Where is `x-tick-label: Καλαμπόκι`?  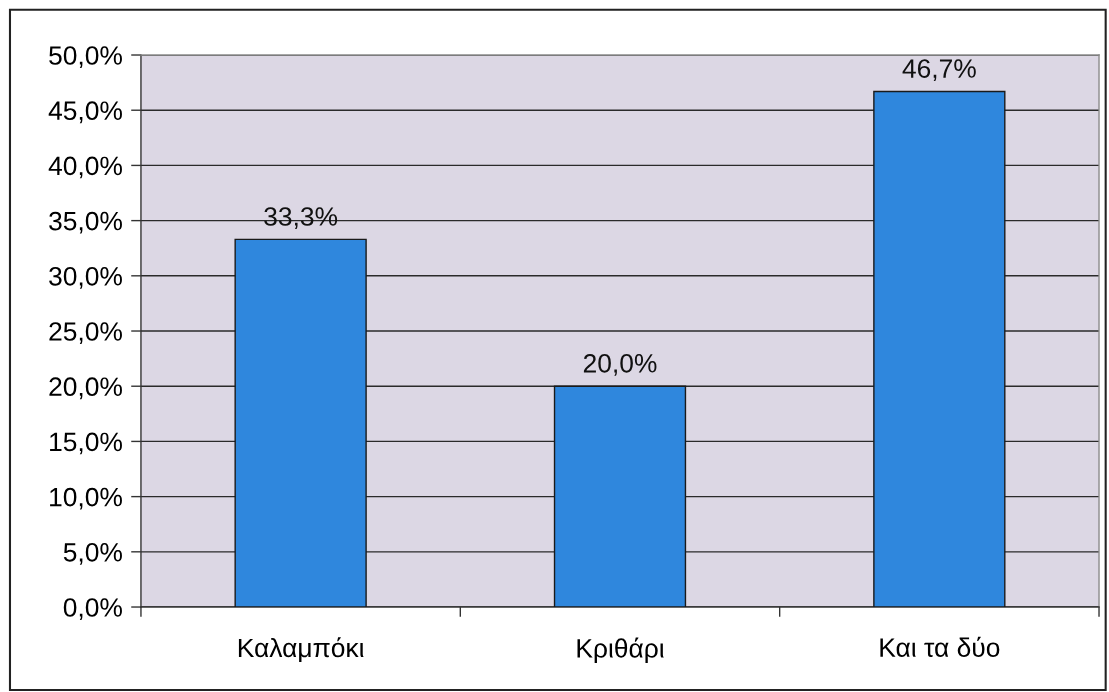
x-tick-label: Καλαμπόκι is located at coordinates (301, 650).